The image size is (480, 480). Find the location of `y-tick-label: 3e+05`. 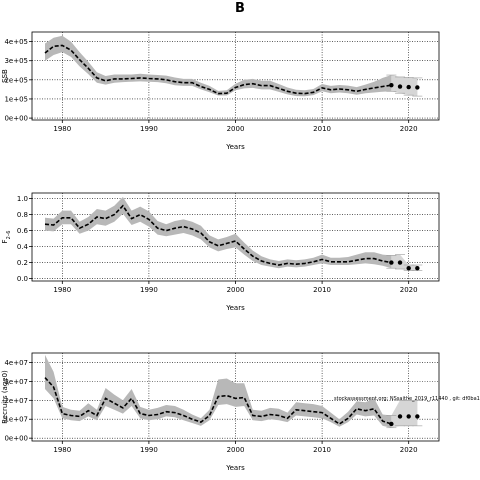

y-tick-label: 3e+05 is located at coordinates (16, 61).